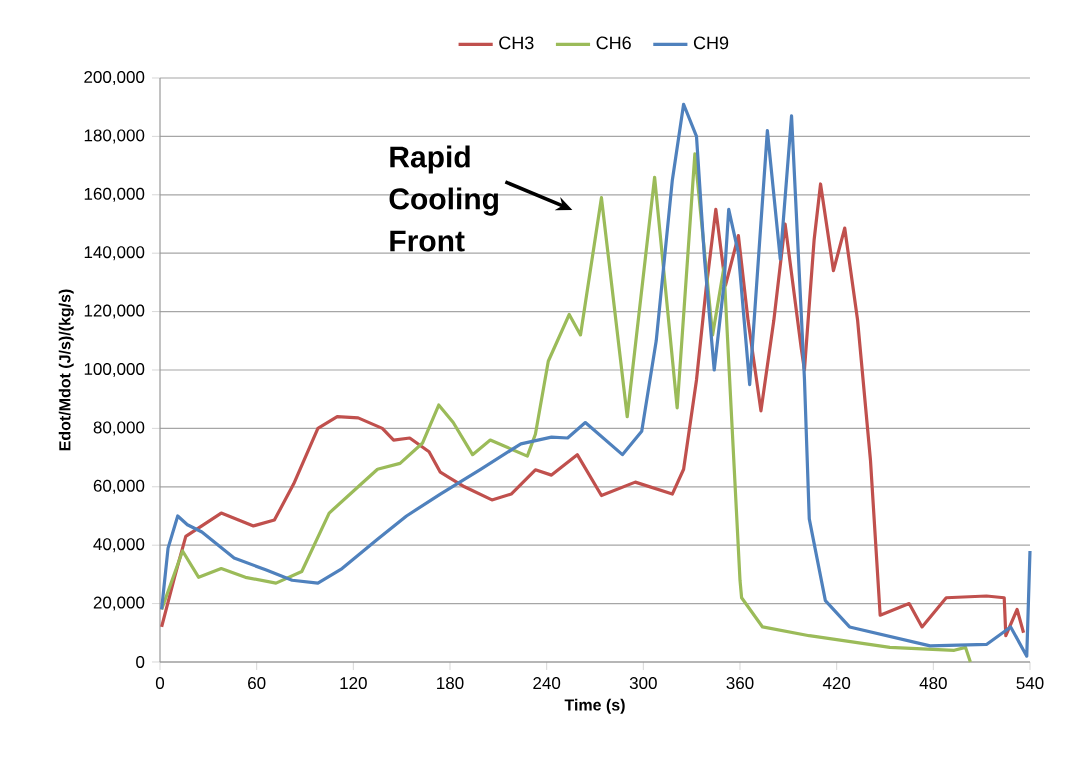  Describe the element at coordinates (353, 683) in the screenshot. I see `x-tick-label: 120` at that location.